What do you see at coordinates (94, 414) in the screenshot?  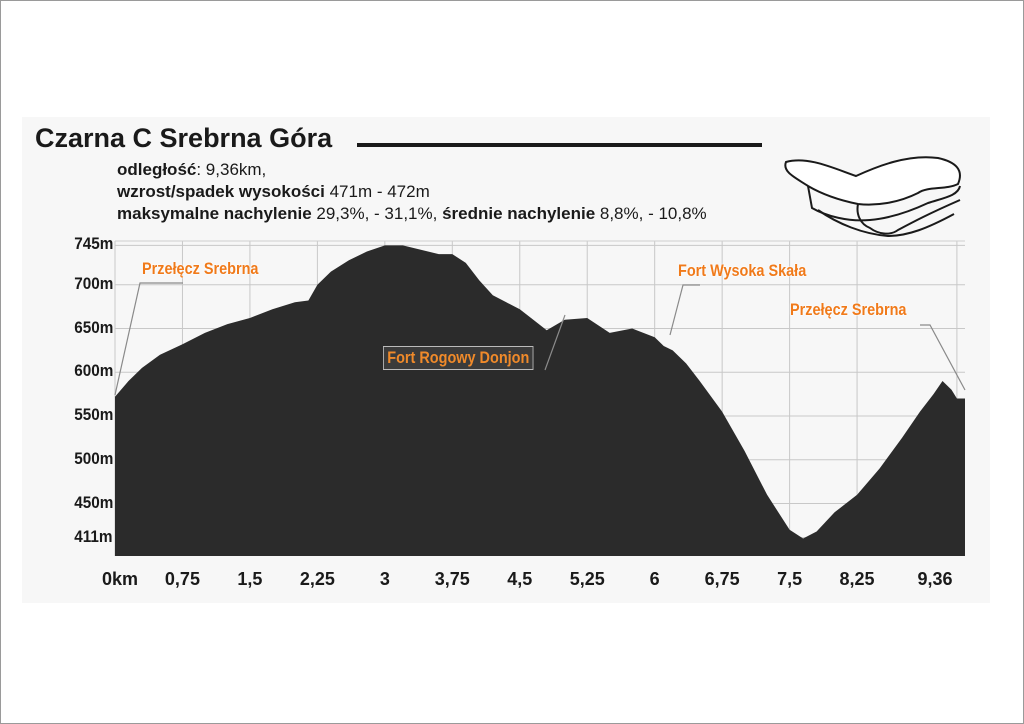 I see `y-tick-label: 550m` at bounding box center [94, 414].